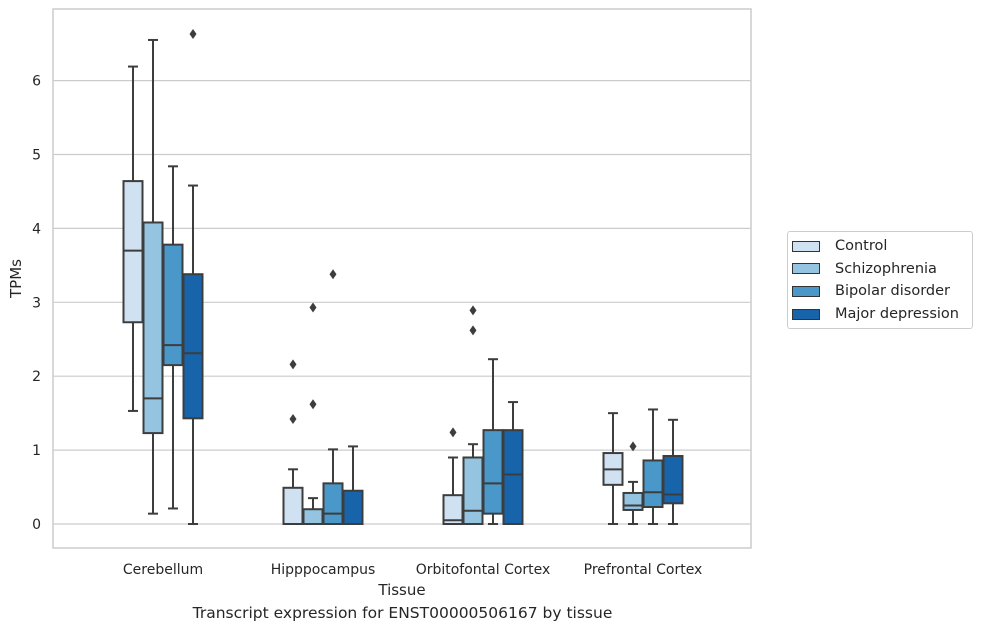 The width and height of the screenshot is (983, 634). I want to click on x-tick-label: Orbitofontal Cortex, so click(483, 570).